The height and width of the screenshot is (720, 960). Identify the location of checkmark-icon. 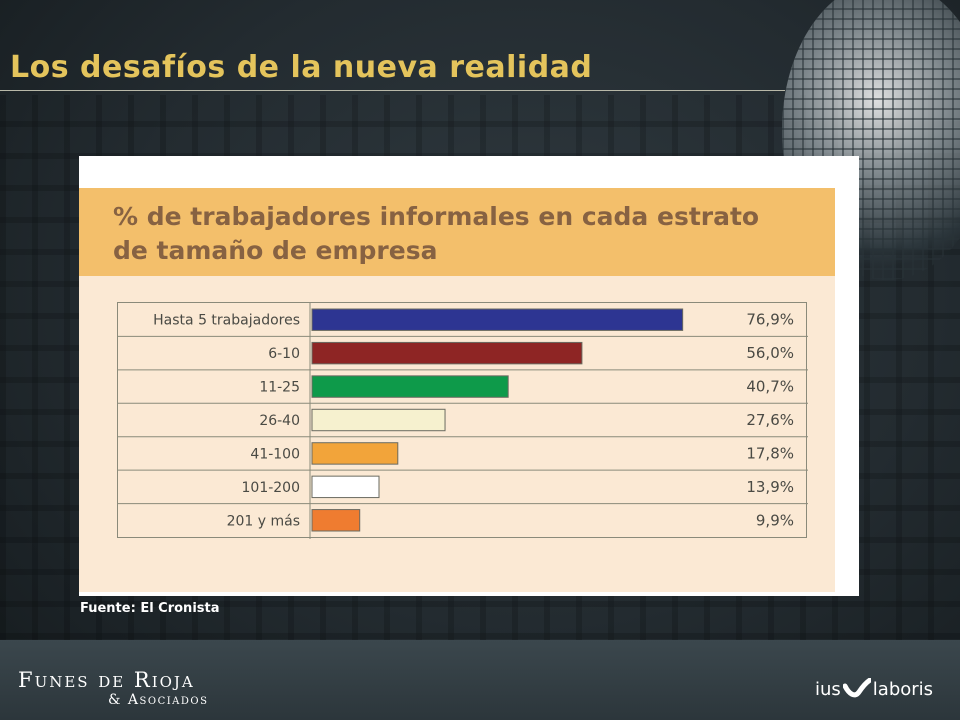
(856, 688).